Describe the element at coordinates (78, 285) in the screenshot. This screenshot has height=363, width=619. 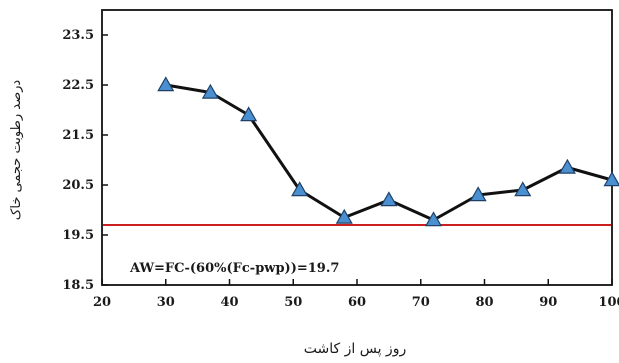
I see `y-tick-label: 18.5` at that location.